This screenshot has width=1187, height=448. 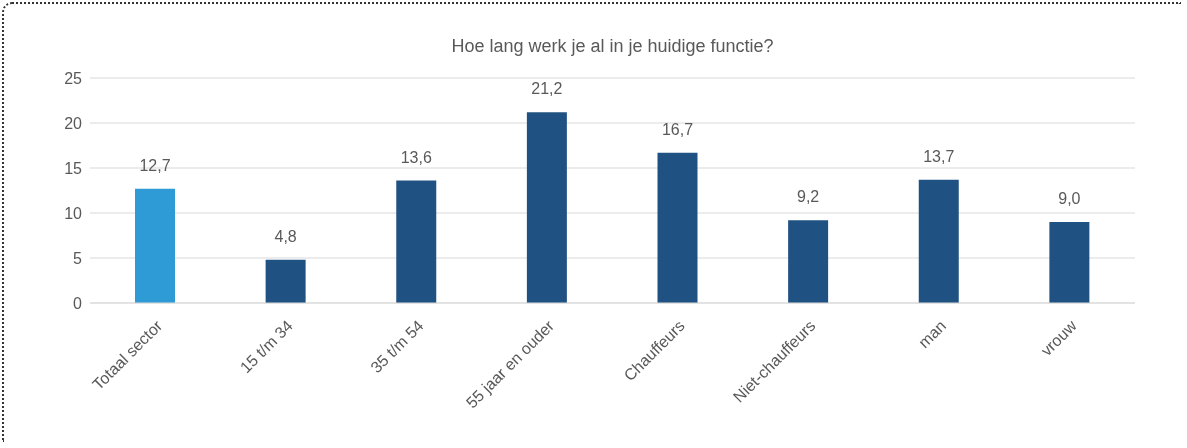 What do you see at coordinates (1069, 198) in the screenshot?
I see `data-label: 9,0` at bounding box center [1069, 198].